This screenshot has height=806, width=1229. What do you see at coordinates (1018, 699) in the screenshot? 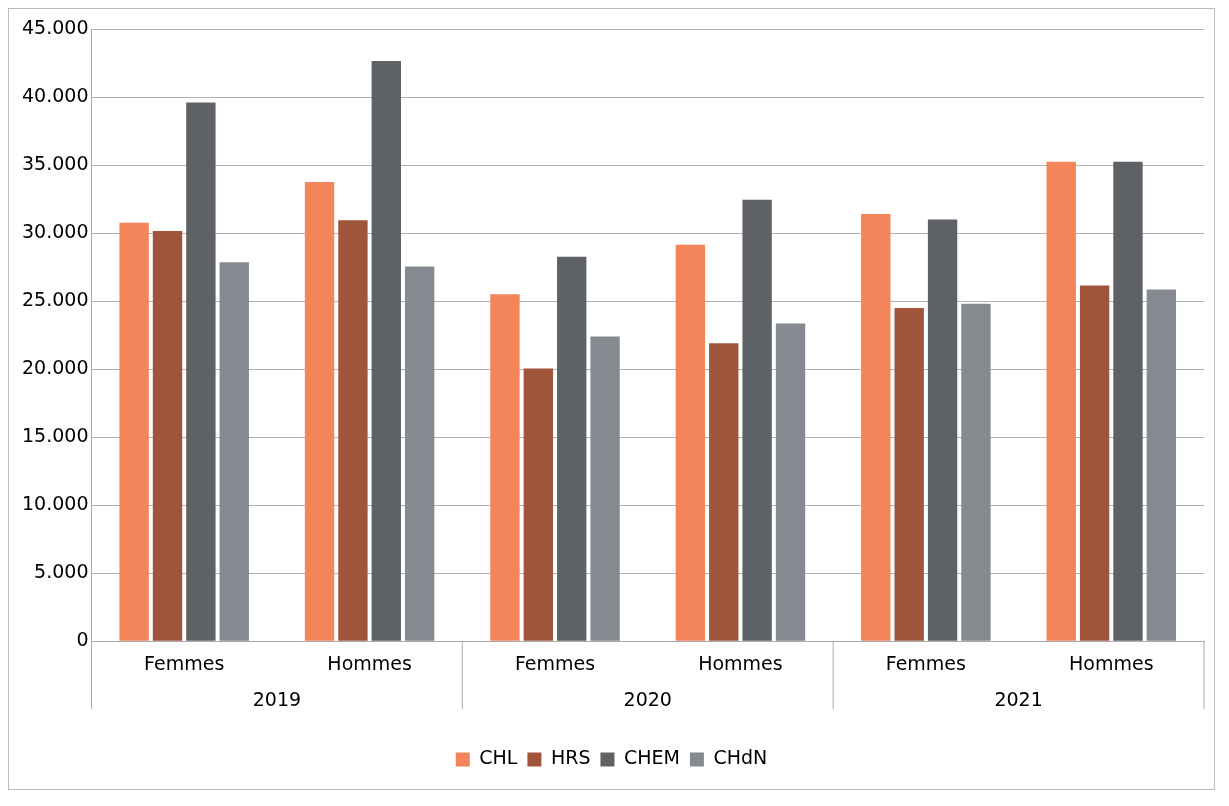
I see `text: 2021` at bounding box center [1018, 699].